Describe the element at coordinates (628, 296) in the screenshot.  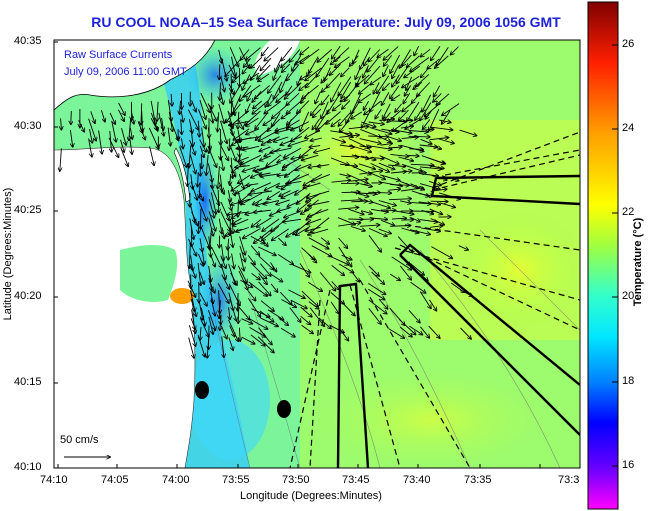
I see `colorbar-tick-label: 20` at that location.